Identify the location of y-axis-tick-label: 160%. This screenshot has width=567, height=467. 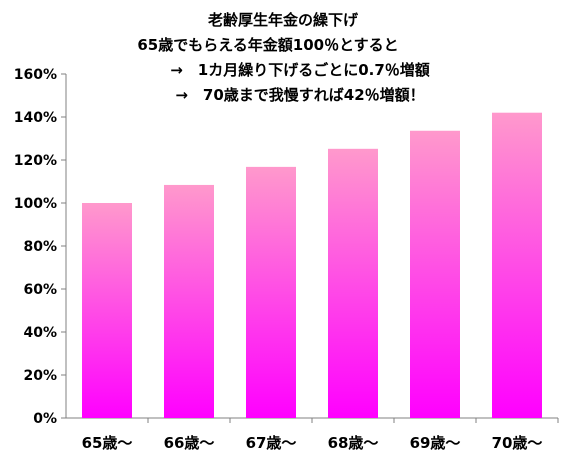
(35, 75).